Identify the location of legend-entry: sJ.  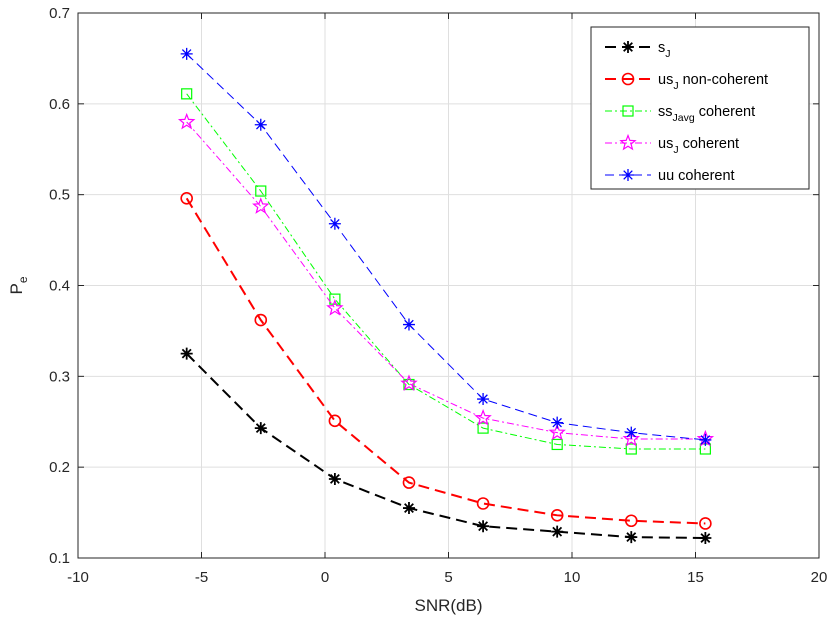
(638, 50).